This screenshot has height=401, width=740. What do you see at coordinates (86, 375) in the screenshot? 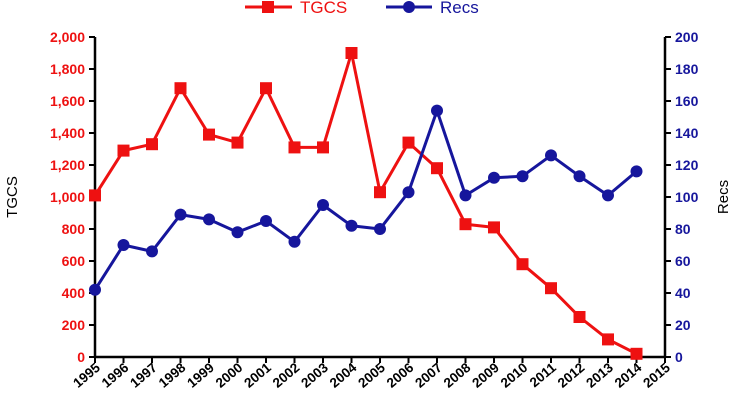
I see `x-tick-label: 1995` at bounding box center [86, 375].